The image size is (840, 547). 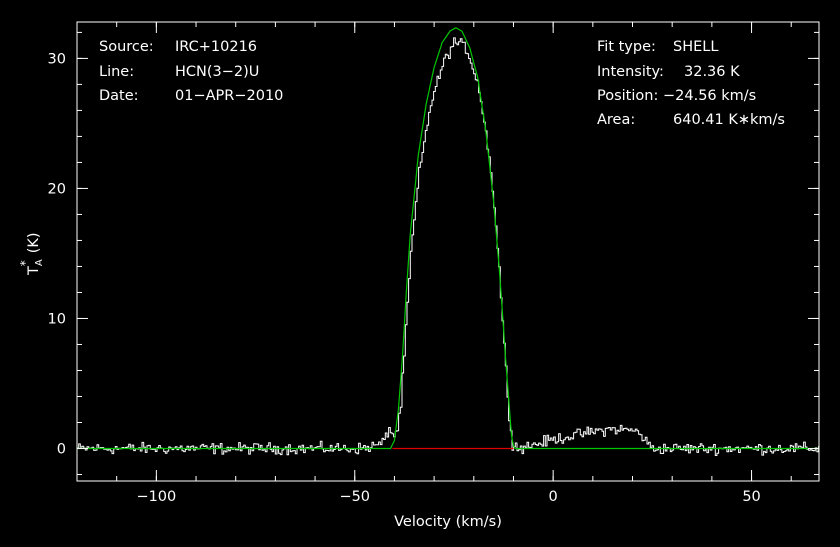 I want to click on y-tick-label: 10, so click(x=57, y=319).